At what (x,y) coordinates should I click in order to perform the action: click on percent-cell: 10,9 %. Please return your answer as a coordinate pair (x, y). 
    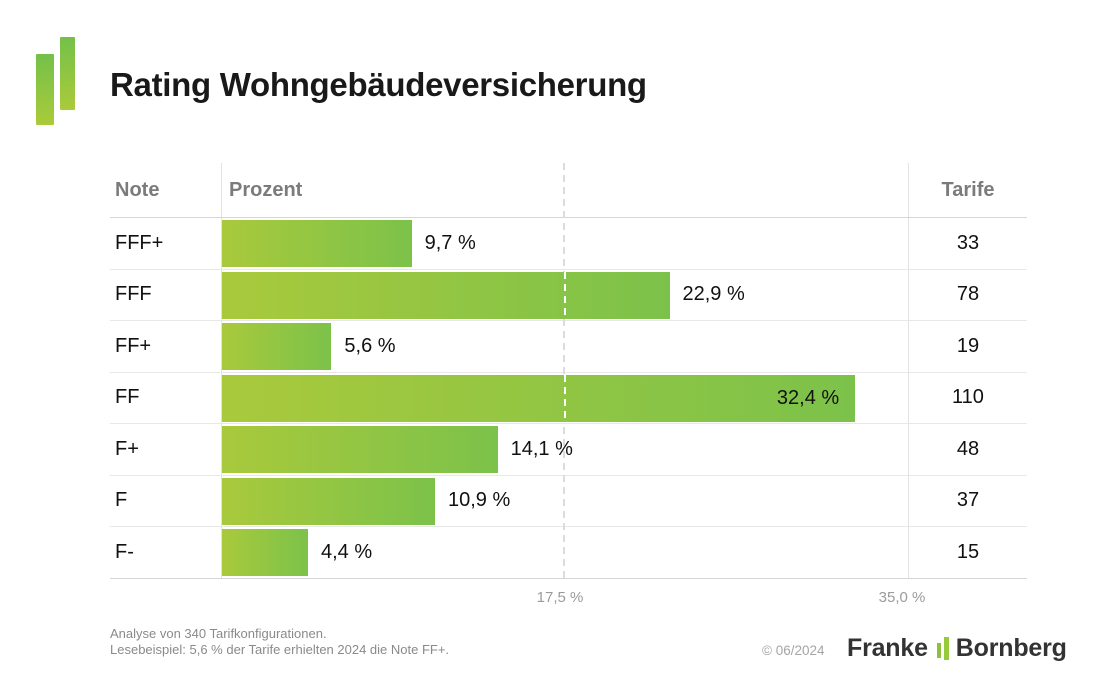
    Looking at the image, I should click on (564, 500).